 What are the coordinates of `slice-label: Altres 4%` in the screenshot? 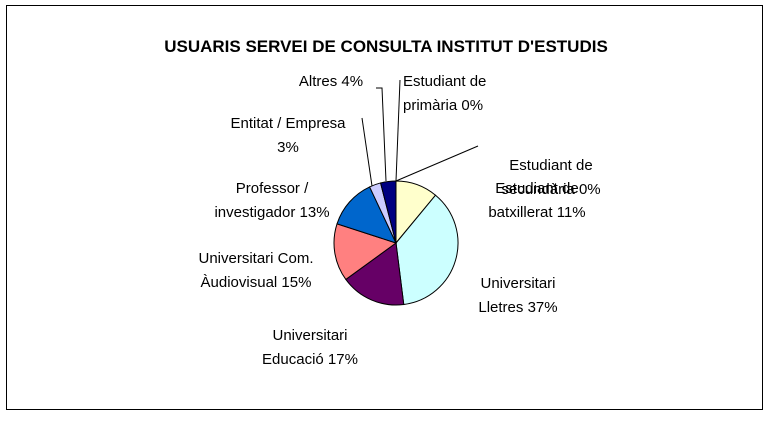 It's located at (331, 81).